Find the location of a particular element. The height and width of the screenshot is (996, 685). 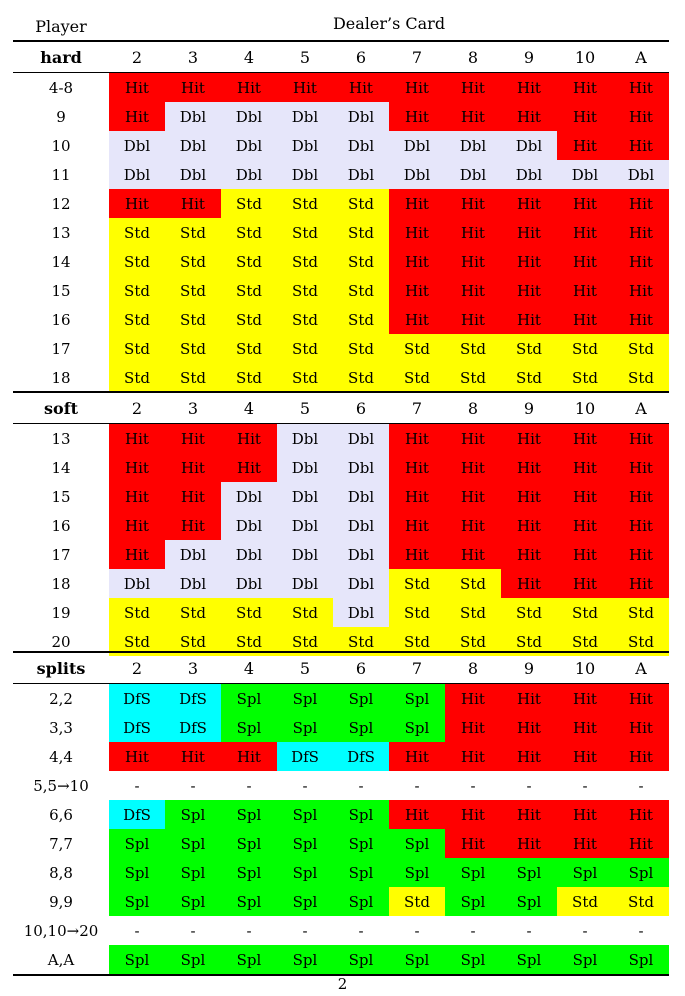

strategy-cell: DfS is located at coordinates (137, 727).